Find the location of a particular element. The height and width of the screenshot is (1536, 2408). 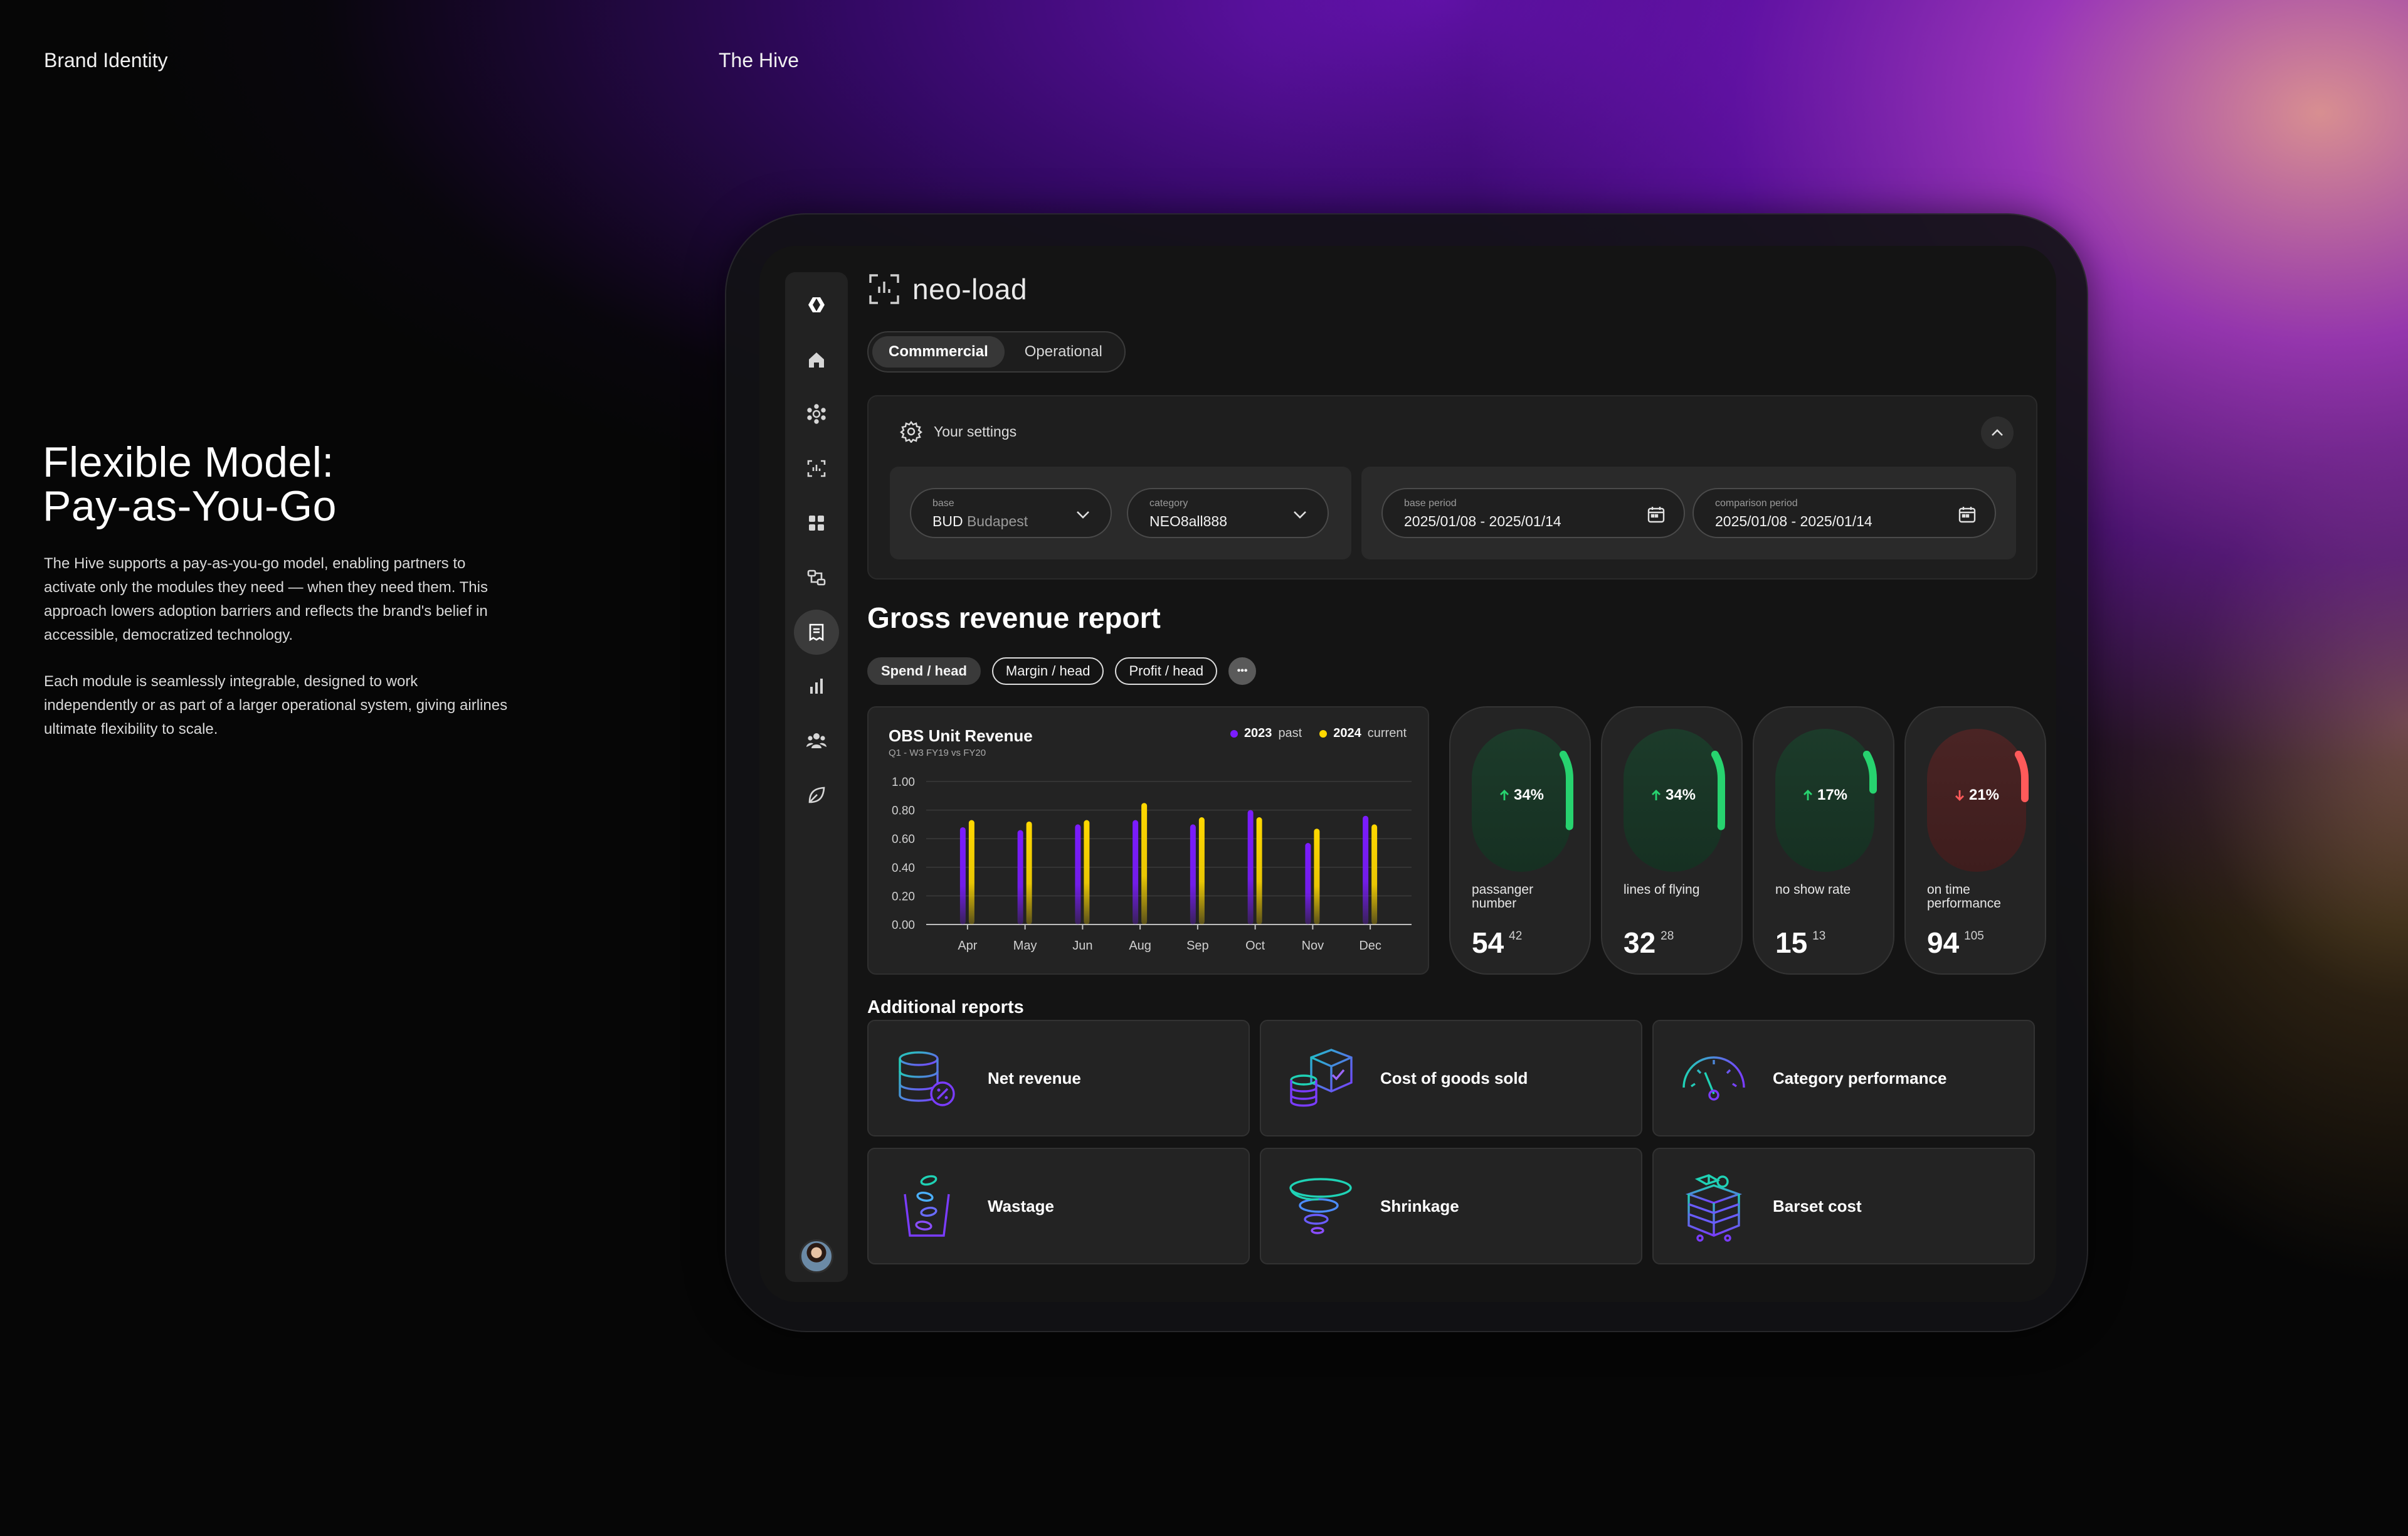

chart-subtitle: Q1 - W3 FY19 vs FY20 is located at coordinates (937, 753).